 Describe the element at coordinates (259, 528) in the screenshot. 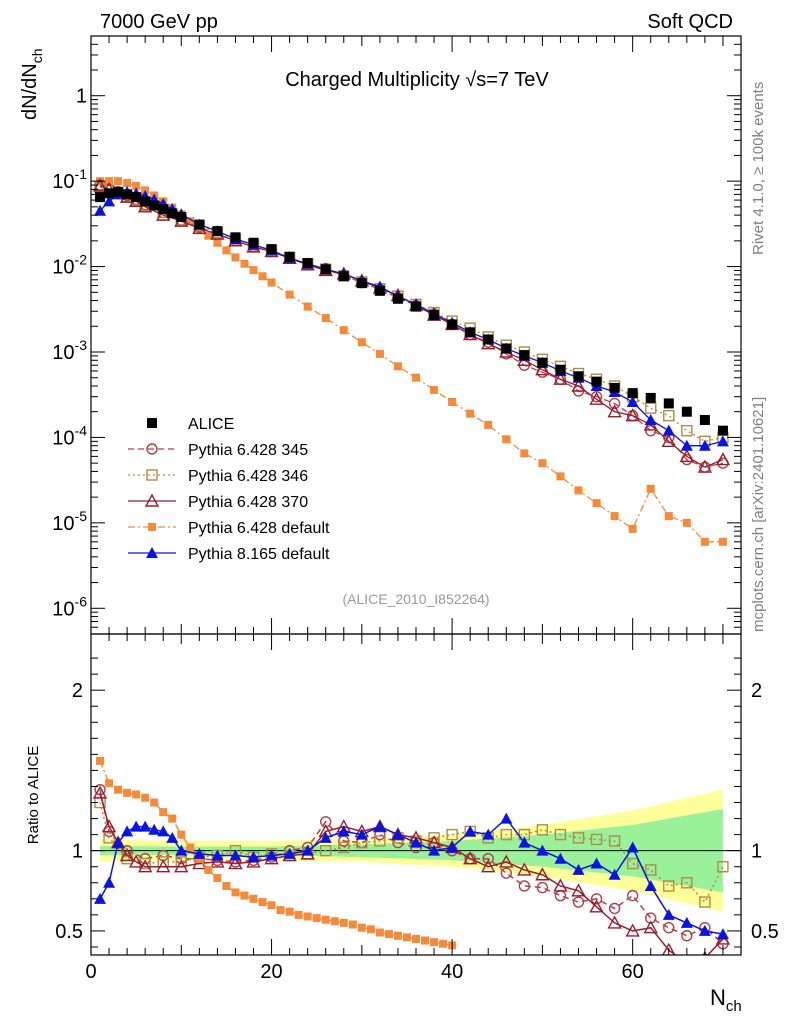

I see `legend-label-pythia-6-428-default: Pythia 6.428 default` at that location.